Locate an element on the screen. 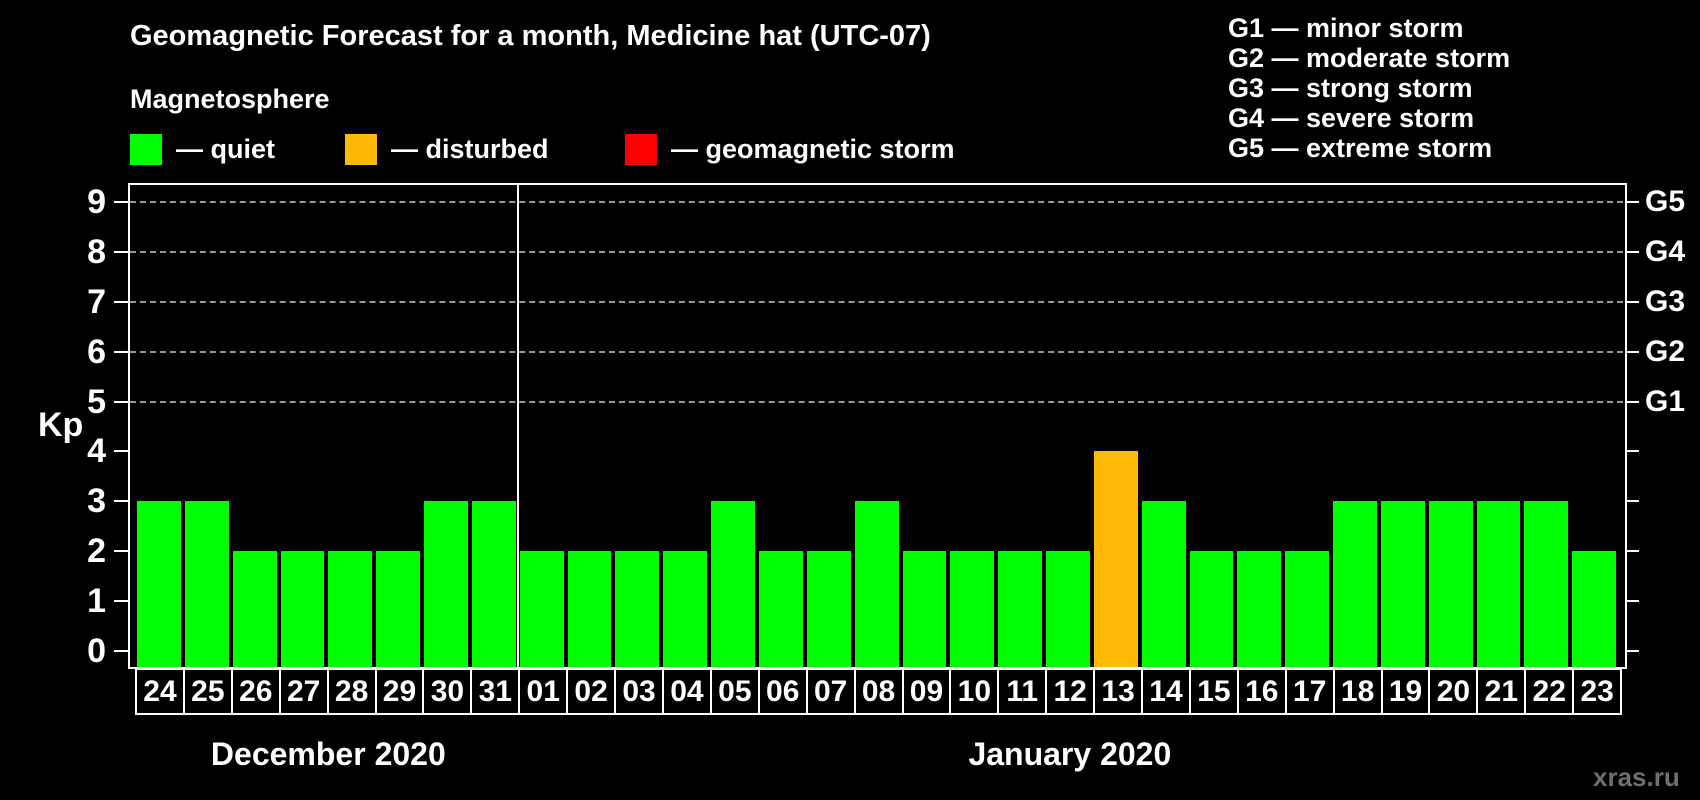 This screenshot has width=1700, height=800. day-cell-27: 27 is located at coordinates (303, 691).